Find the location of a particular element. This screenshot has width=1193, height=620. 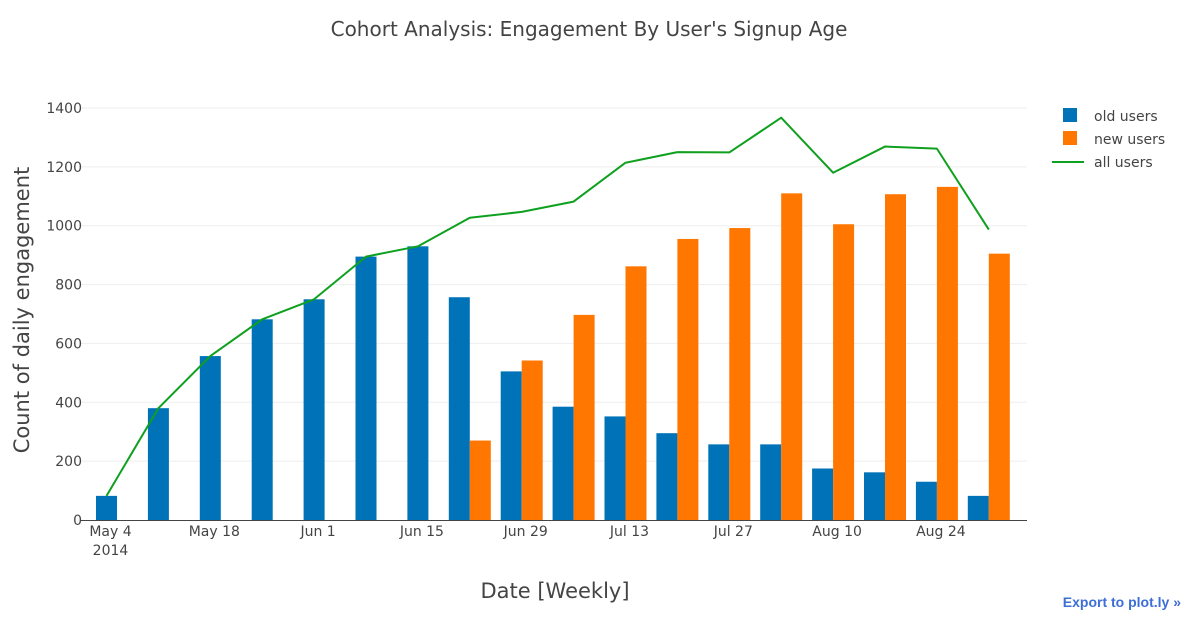

x-tick-label: Aug 24 is located at coordinates (941, 532).